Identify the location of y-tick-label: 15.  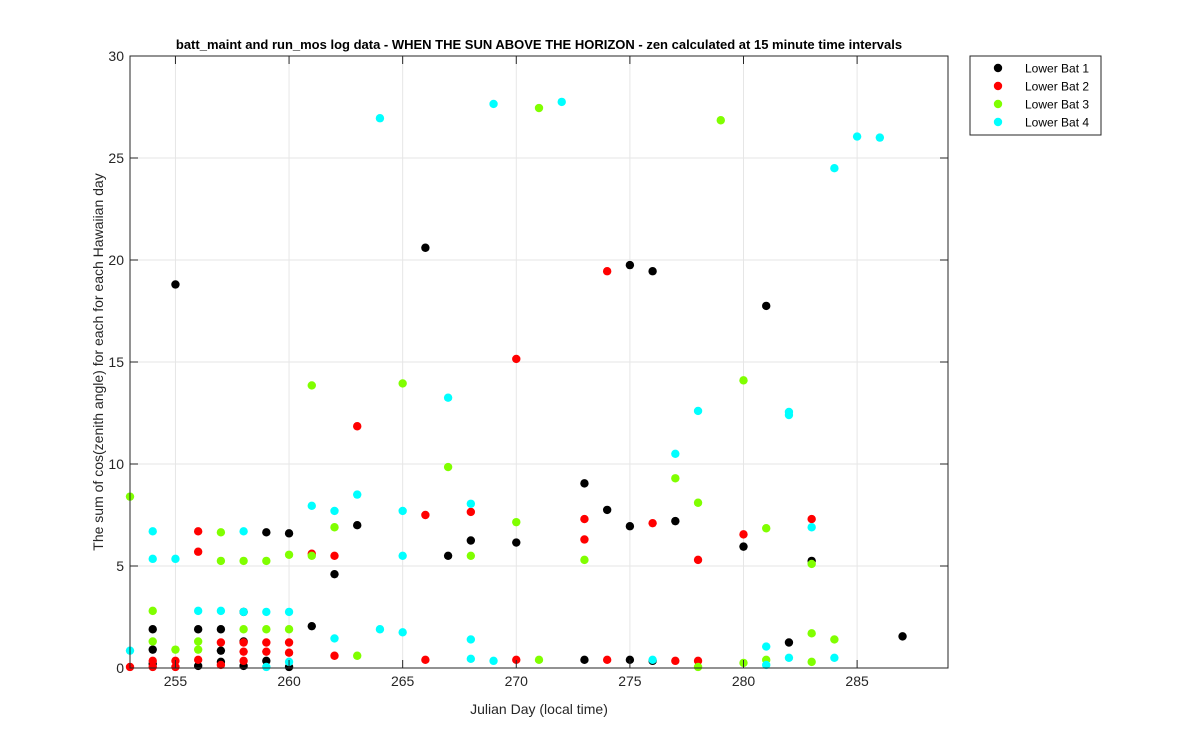
(116, 362).